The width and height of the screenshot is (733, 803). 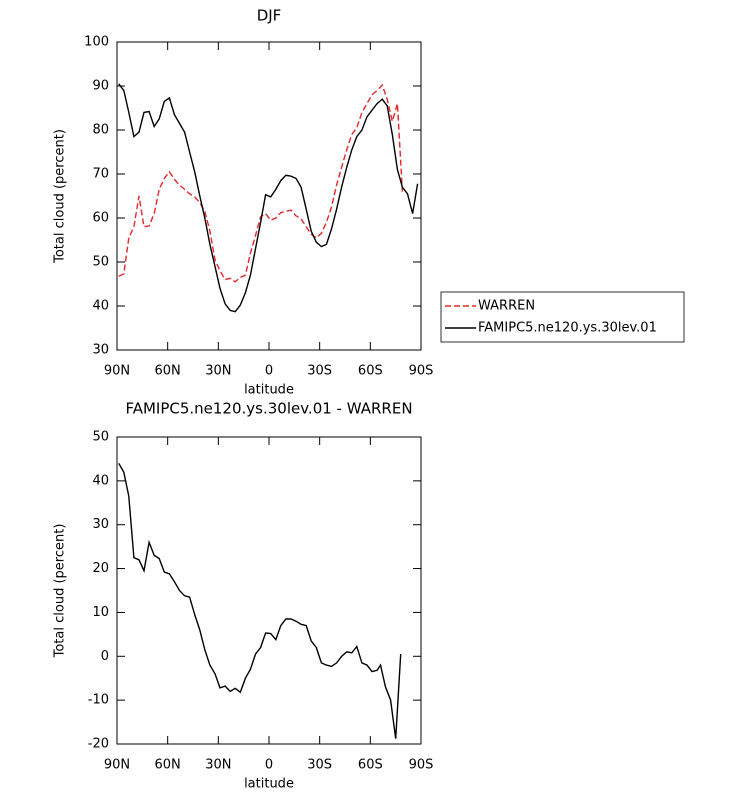 What do you see at coordinates (98, 744) in the screenshot?
I see `y-tick-label: -20` at bounding box center [98, 744].